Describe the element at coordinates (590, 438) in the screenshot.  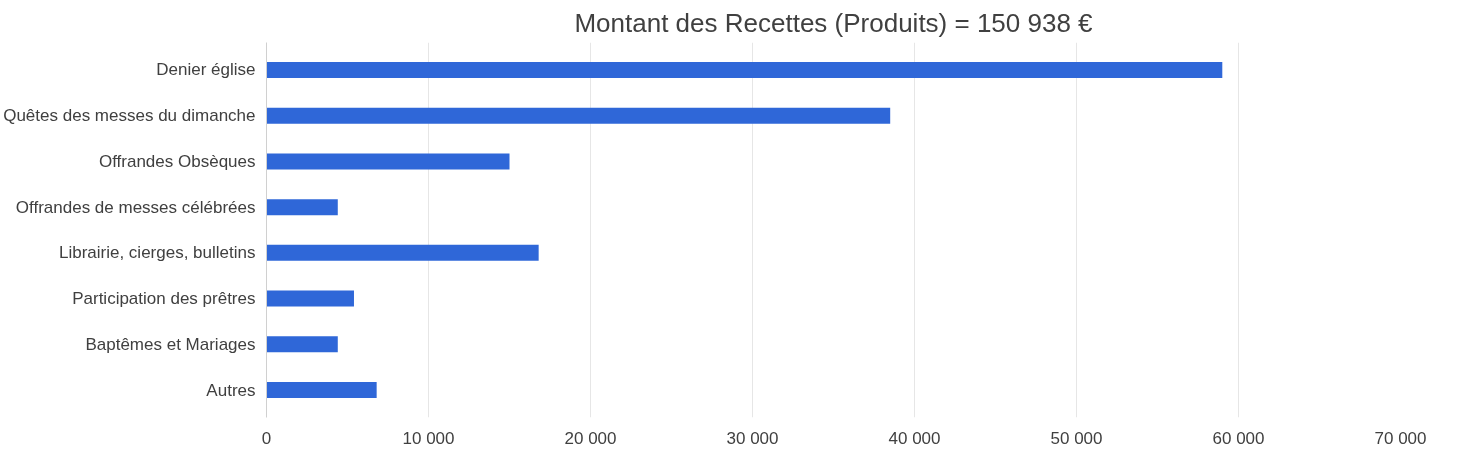
I see `x-tick-label: 20 000` at that location.